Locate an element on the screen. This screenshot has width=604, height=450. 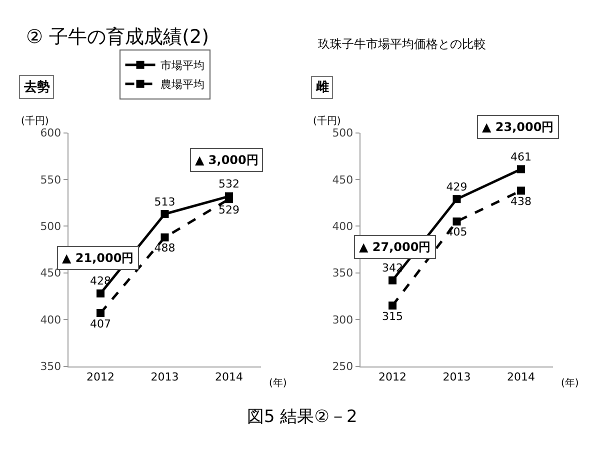
annotation: ▲ 23,000円 is located at coordinates (518, 127).